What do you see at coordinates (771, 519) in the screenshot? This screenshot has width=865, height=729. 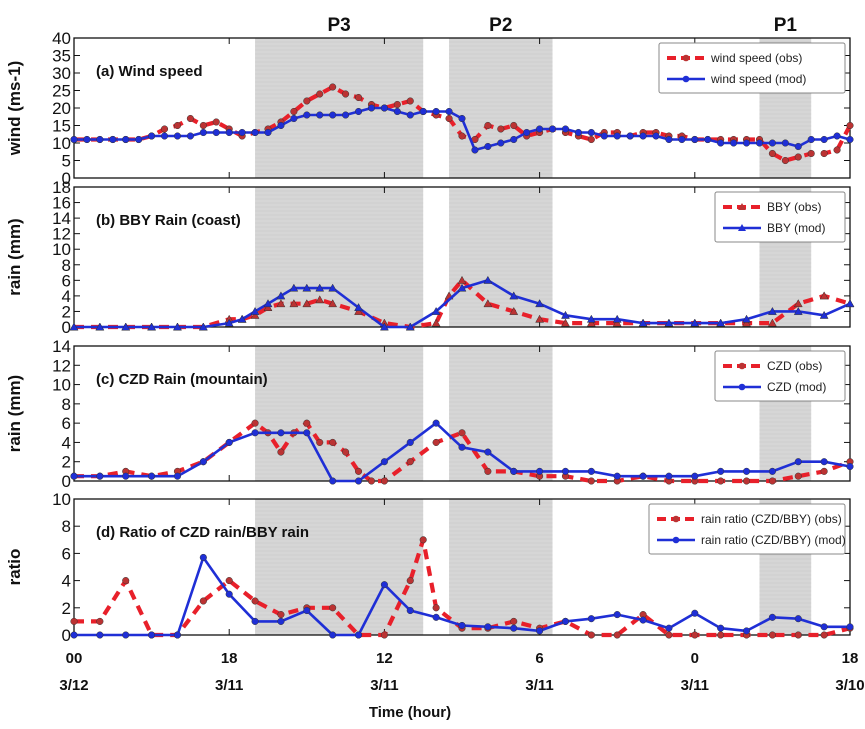 I see `legend-label-obs: rain ratio (CZD/BBY) (obs)` at bounding box center [771, 519].